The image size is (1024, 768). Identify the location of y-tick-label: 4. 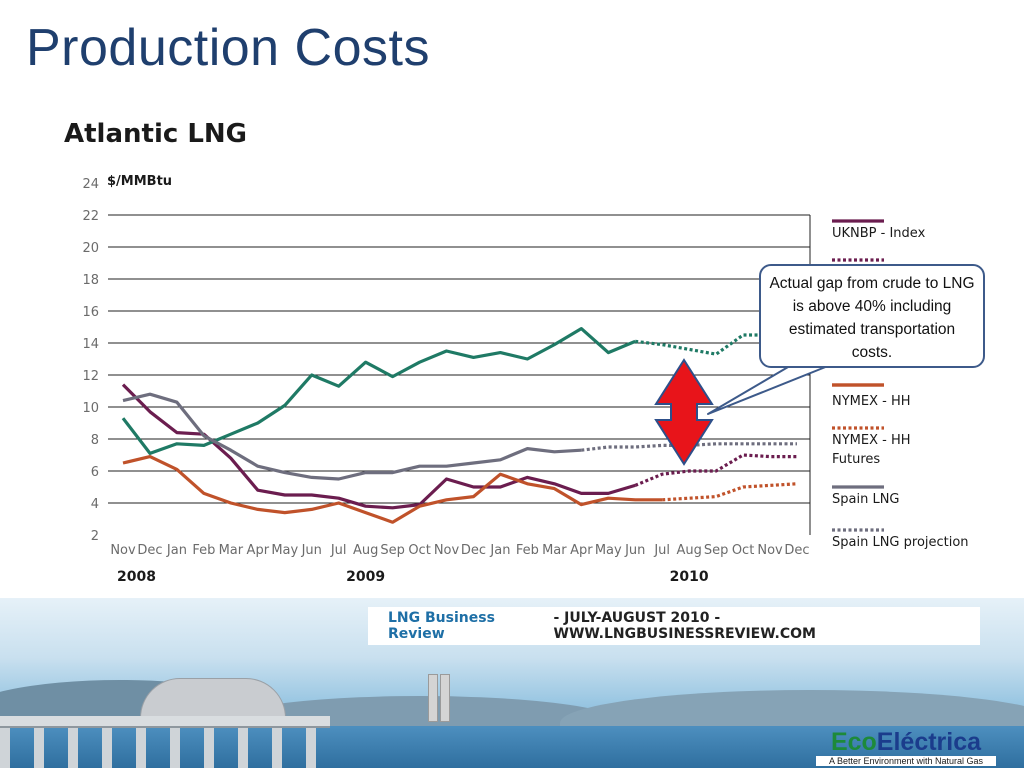
(95, 504).